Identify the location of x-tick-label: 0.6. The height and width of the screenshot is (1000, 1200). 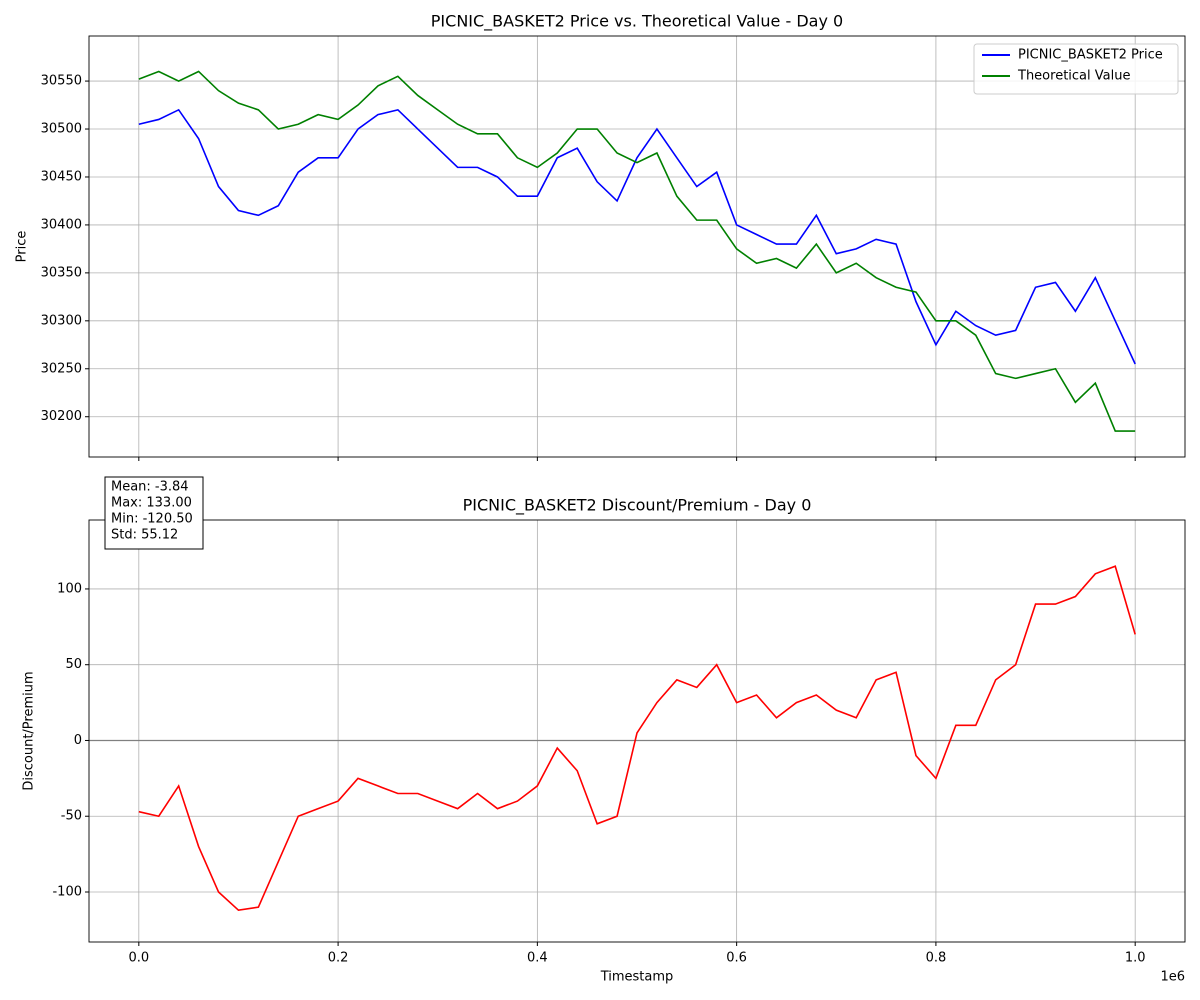
(736, 958).